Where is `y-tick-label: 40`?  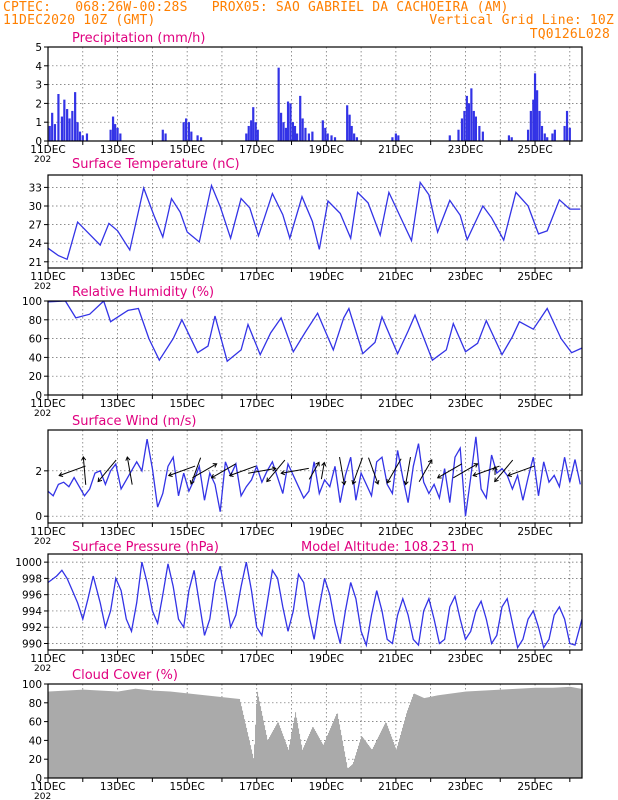 y-tick-label: 40 is located at coordinates (35, 741).